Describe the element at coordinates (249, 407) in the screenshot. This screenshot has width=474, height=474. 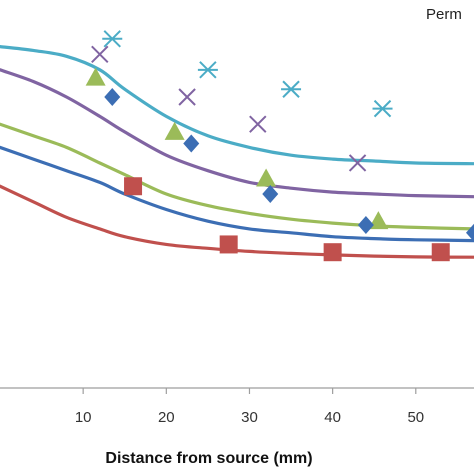
I see `x-axis-ticks: 10 20 30 40 50` at that location.